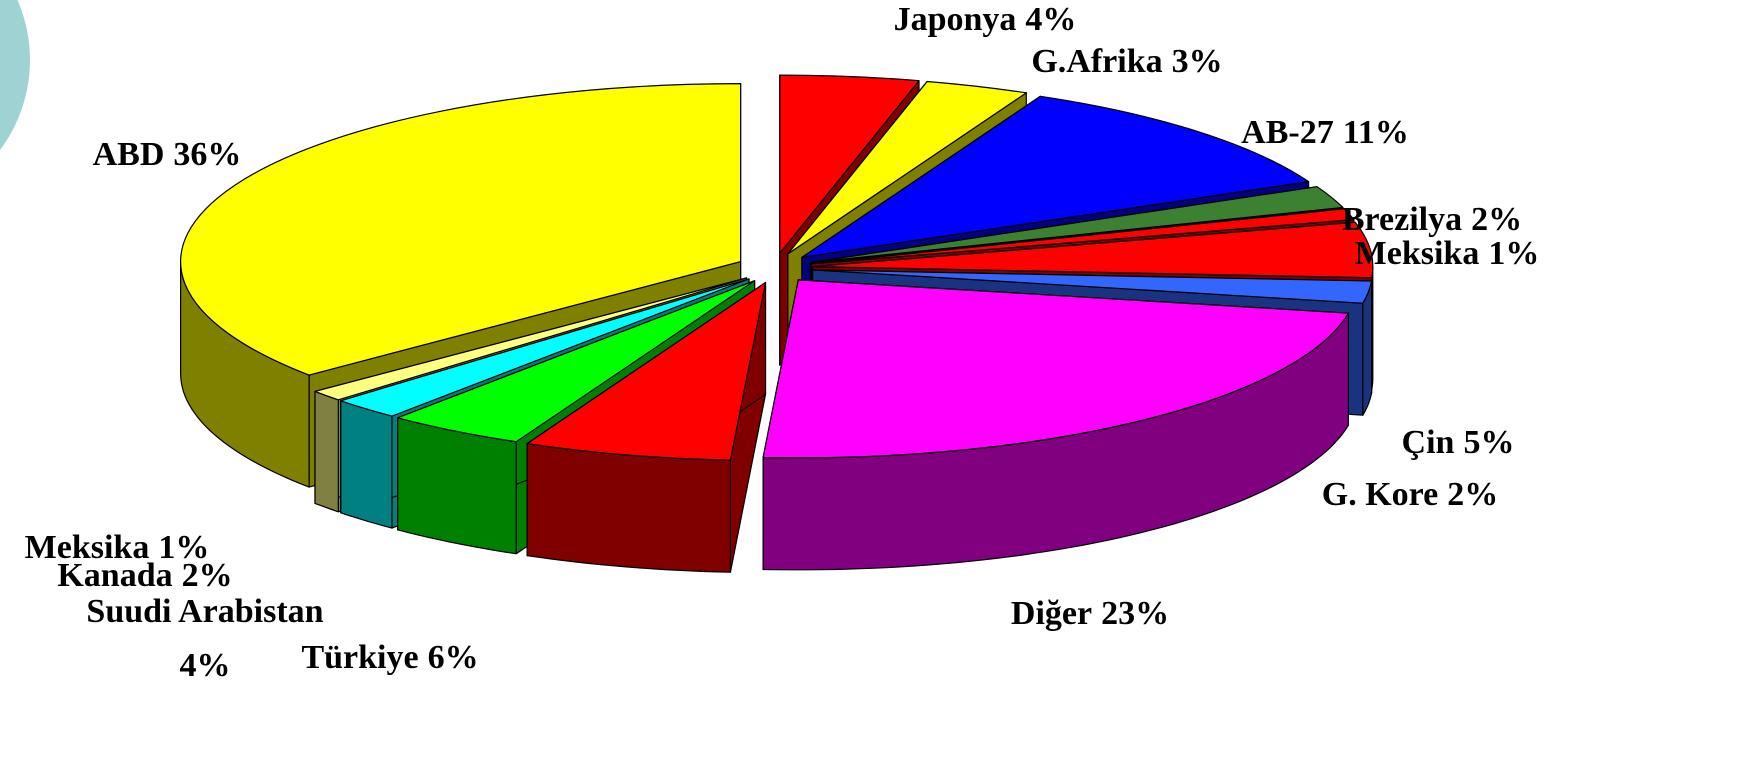 Image resolution: width=1758 pixels, height=766 pixels. Describe the element at coordinates (1051, 613) in the screenshot. I see `category-label: Diğer` at that location.